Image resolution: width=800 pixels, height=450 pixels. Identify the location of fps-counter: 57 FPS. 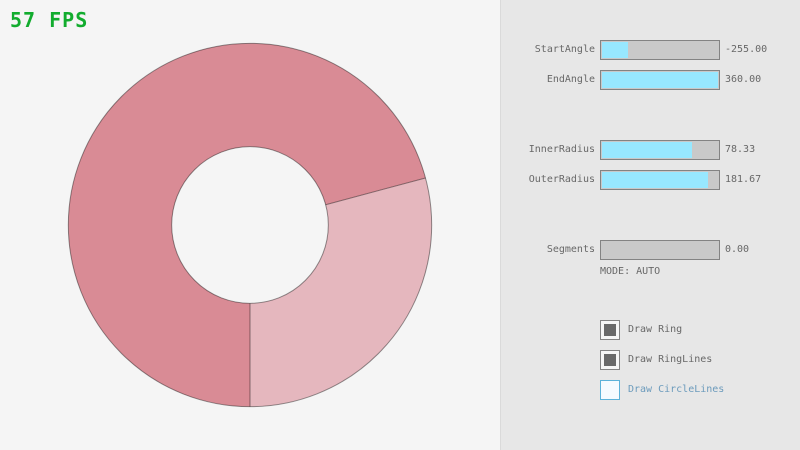
(49, 20).